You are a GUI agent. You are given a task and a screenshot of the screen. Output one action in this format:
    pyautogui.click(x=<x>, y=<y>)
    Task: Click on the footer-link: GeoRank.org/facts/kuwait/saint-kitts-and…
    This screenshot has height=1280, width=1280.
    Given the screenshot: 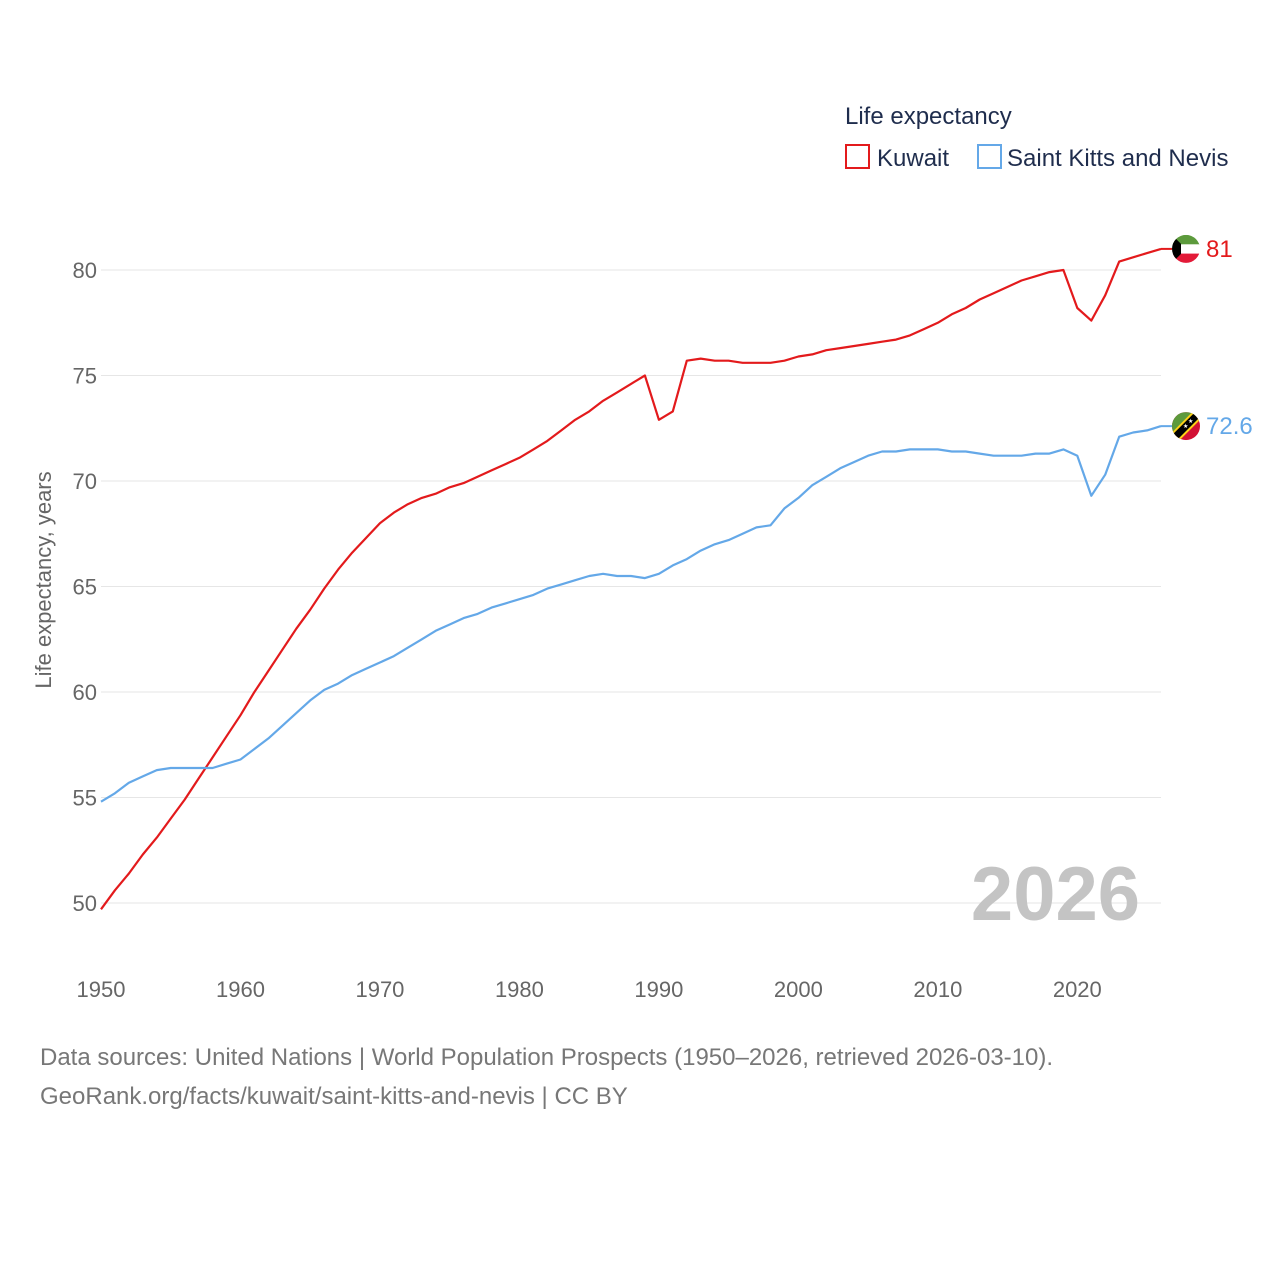 What is the action you would take?
    pyautogui.click(x=334, y=1096)
    